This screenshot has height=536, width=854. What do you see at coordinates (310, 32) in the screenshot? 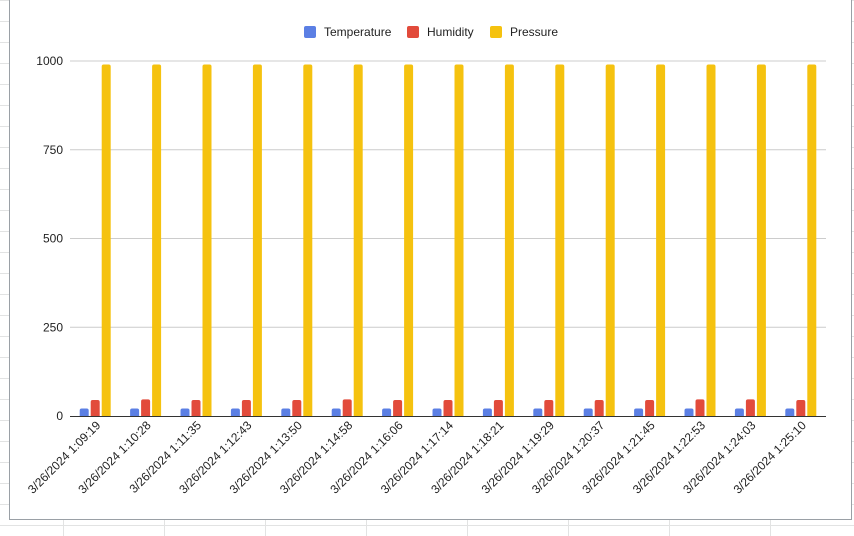
I see `legend-swatch-temperature` at bounding box center [310, 32].